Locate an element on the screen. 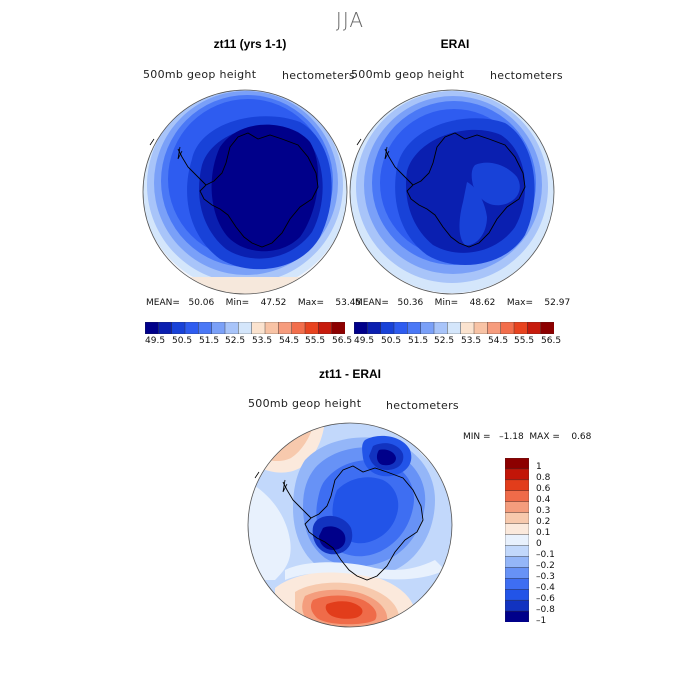 The image size is (700, 700). panel-3-map-border is located at coordinates (350, 525).